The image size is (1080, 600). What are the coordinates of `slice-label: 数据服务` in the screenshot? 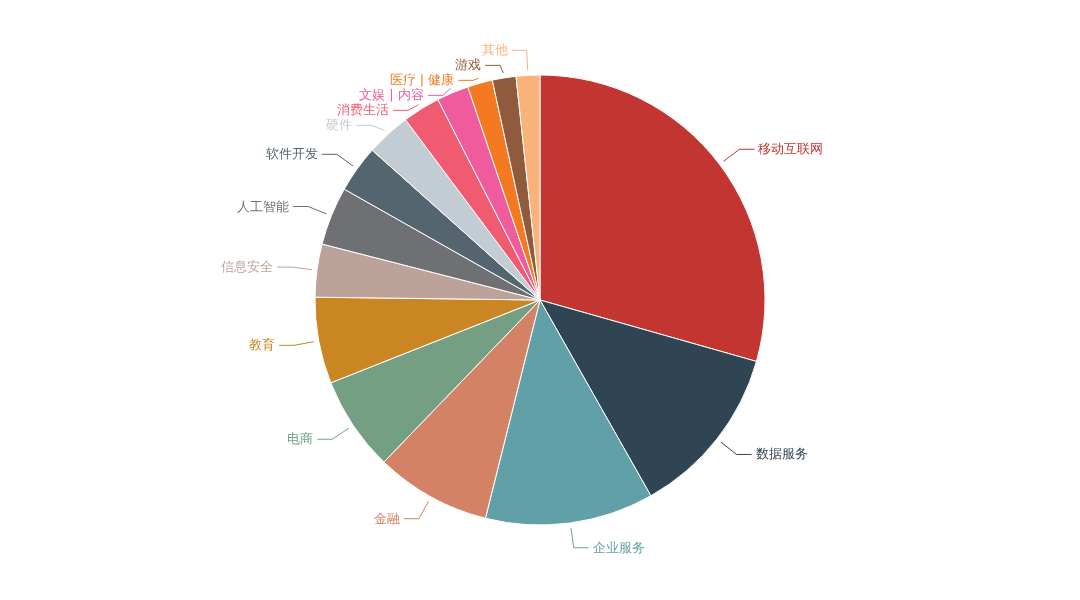 It's located at (781, 454).